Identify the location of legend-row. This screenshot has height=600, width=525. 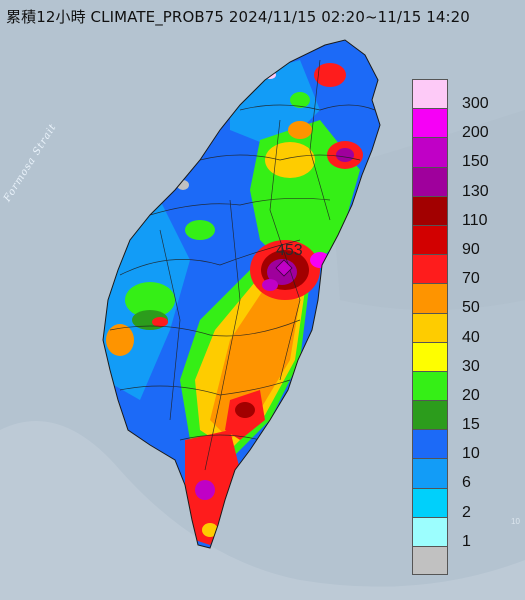
(466, 561).